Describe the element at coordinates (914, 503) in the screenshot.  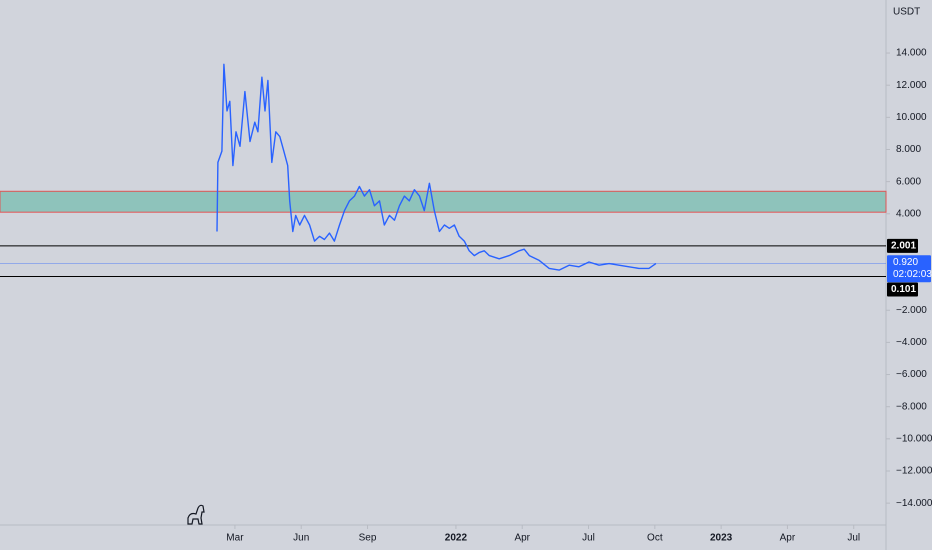
I see `y-tick-label: −14.000` at that location.